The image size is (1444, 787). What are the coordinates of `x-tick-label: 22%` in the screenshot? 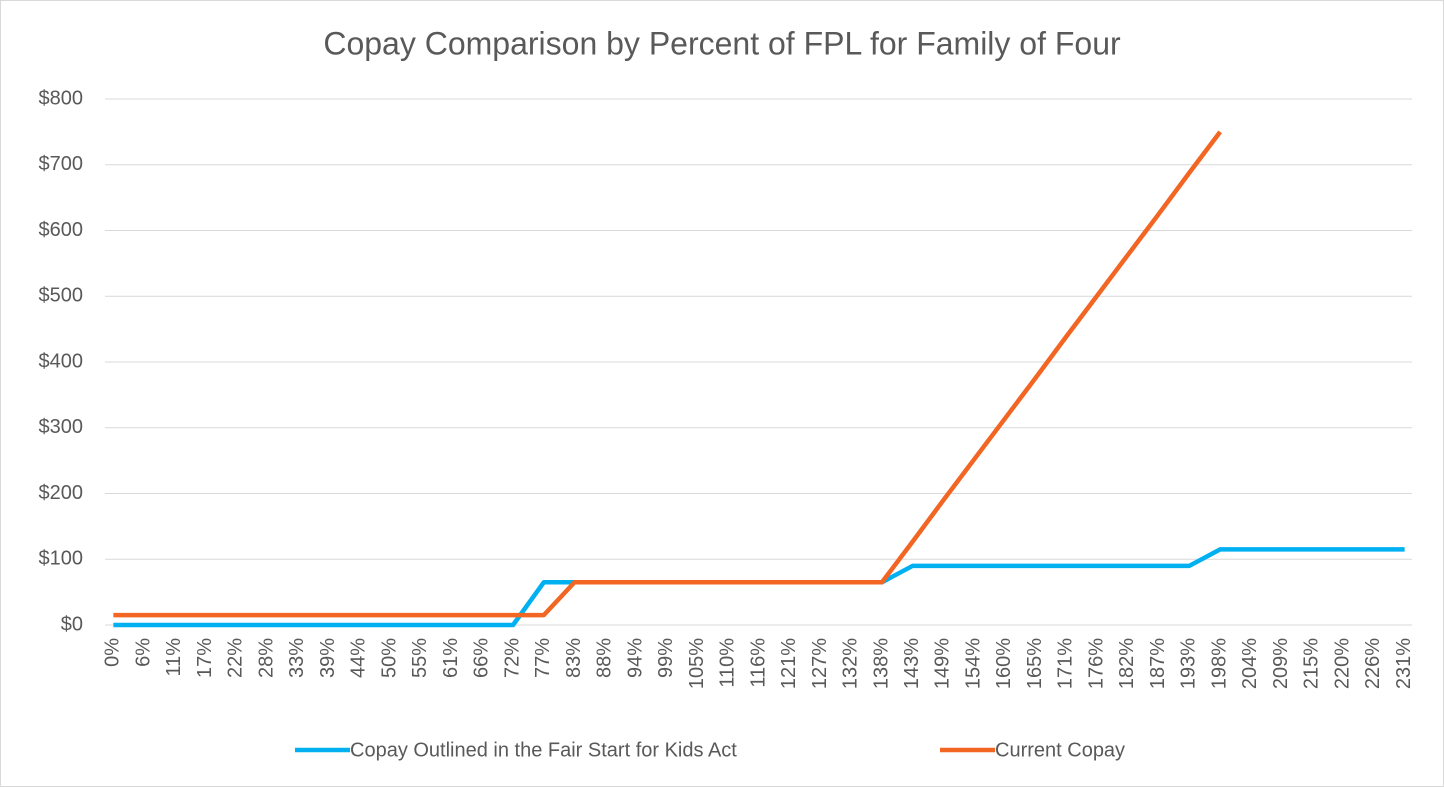 It's located at (236, 658).